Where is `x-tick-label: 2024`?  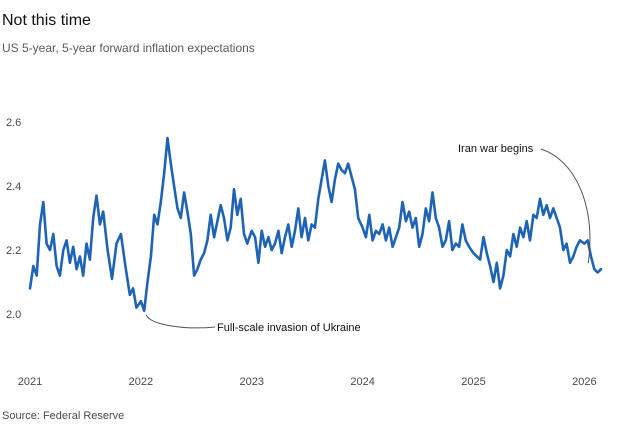 x-tick-label: 2024 is located at coordinates (362, 382).